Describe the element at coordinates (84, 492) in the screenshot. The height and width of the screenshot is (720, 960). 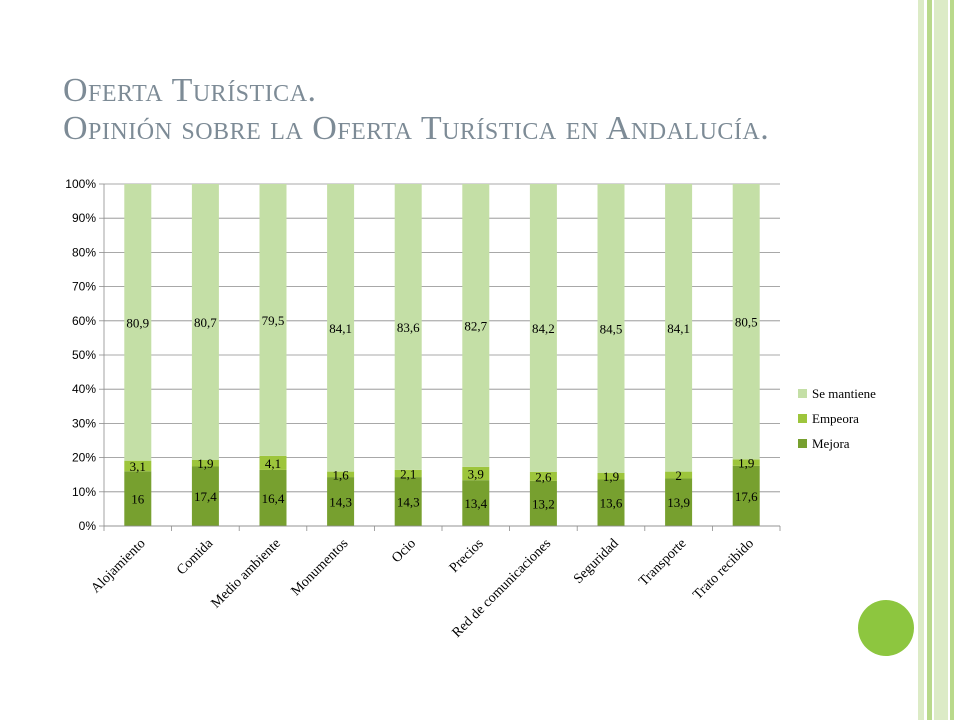
I see `y-tick-label: 10%` at that location.